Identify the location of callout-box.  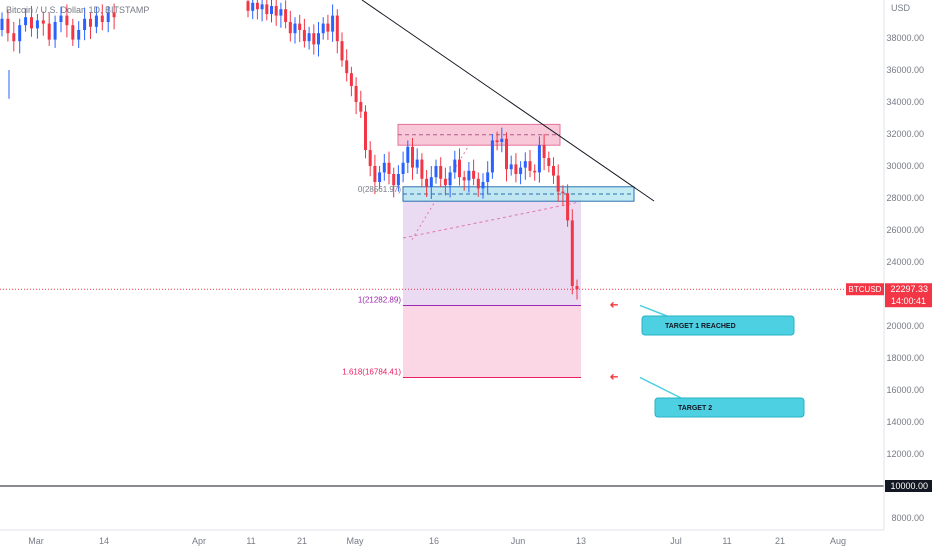
(718, 325).